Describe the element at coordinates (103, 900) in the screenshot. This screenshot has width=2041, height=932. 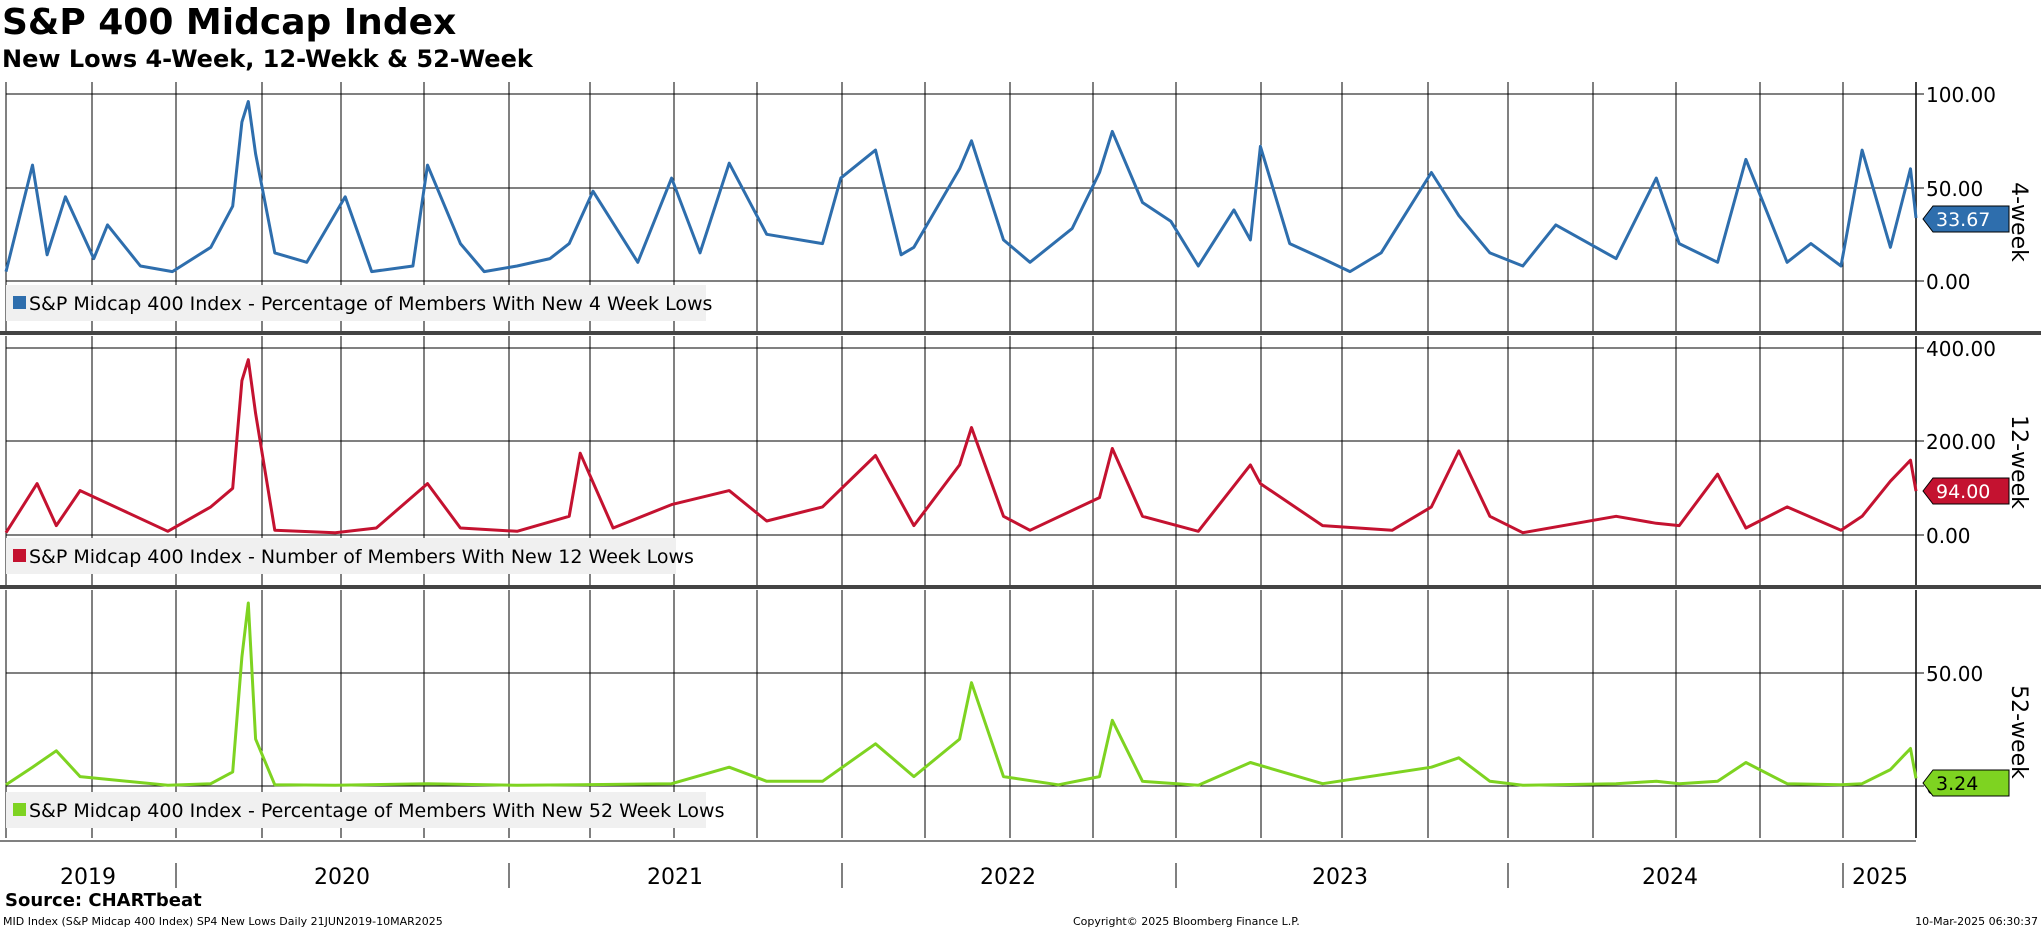
I see `source-note: Source: CHARTbeat` at that location.